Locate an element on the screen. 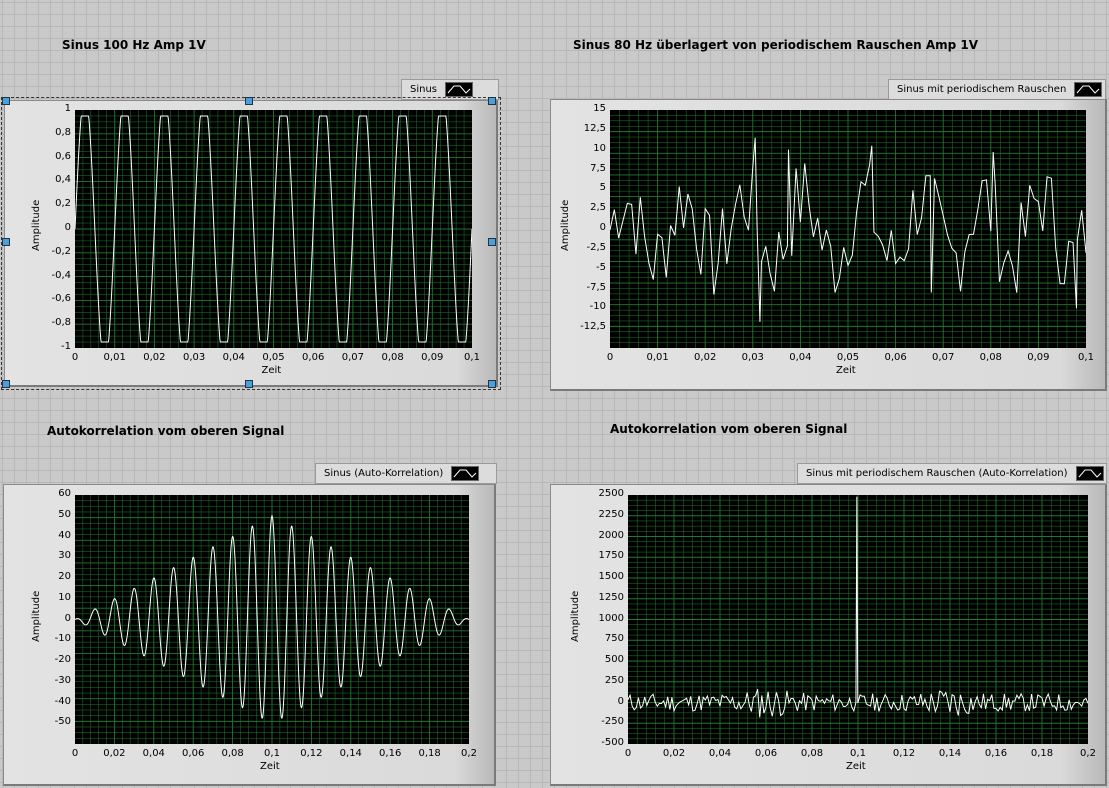 This screenshot has width=1109, height=788. y-tick-label: 60 is located at coordinates (64, 493).